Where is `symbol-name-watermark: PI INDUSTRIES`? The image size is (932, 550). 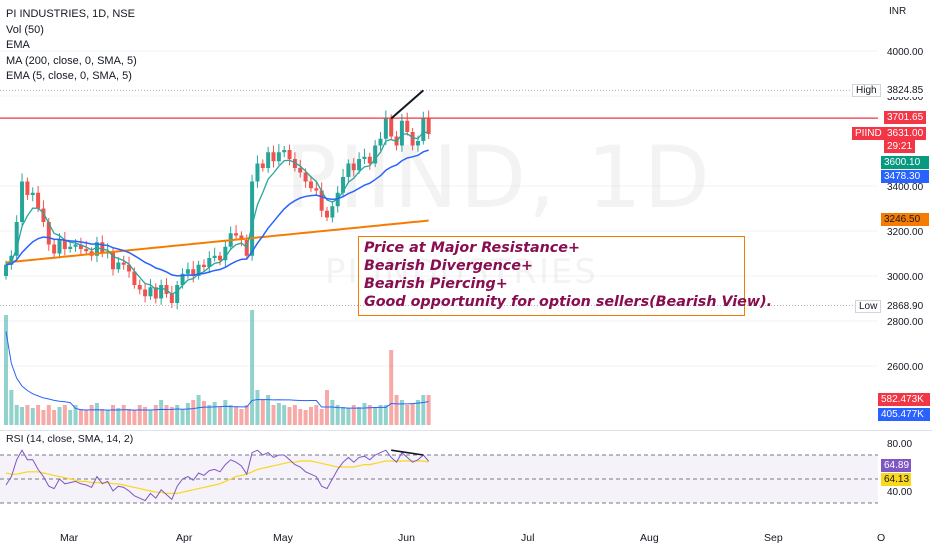
symbol-name-watermark: PI INDUSTRIES is located at coordinates (461, 272).